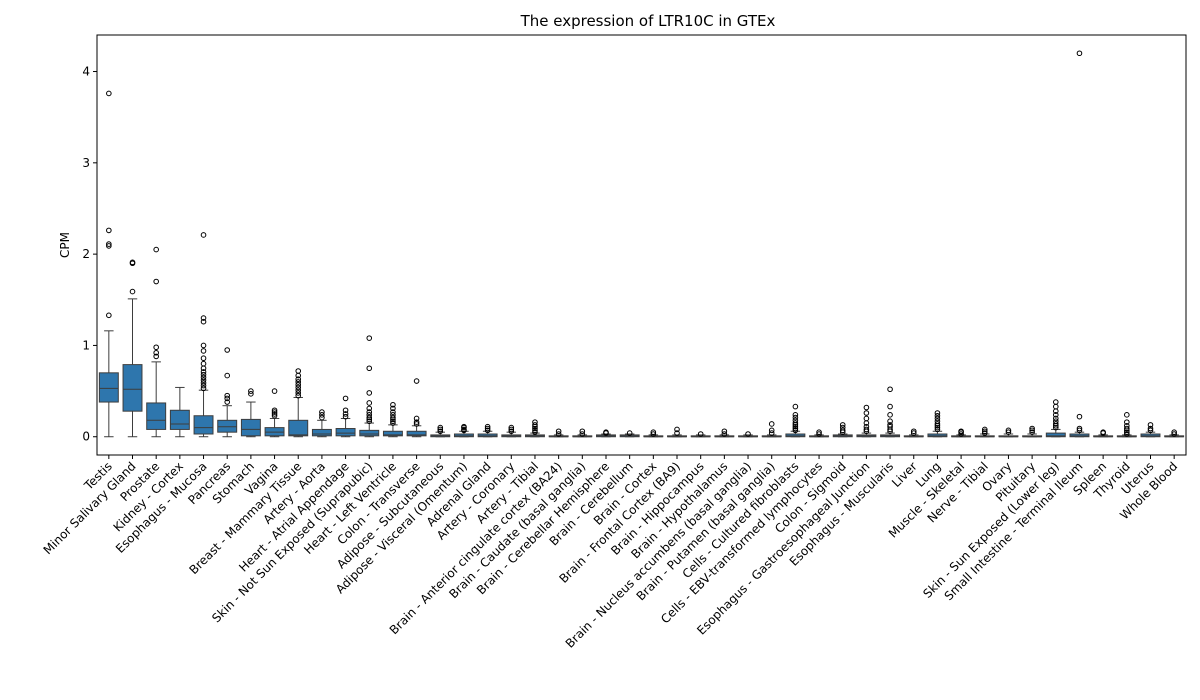  Describe the element at coordinates (86, 345) in the screenshot. I see `y-tick-label: 1` at that location.